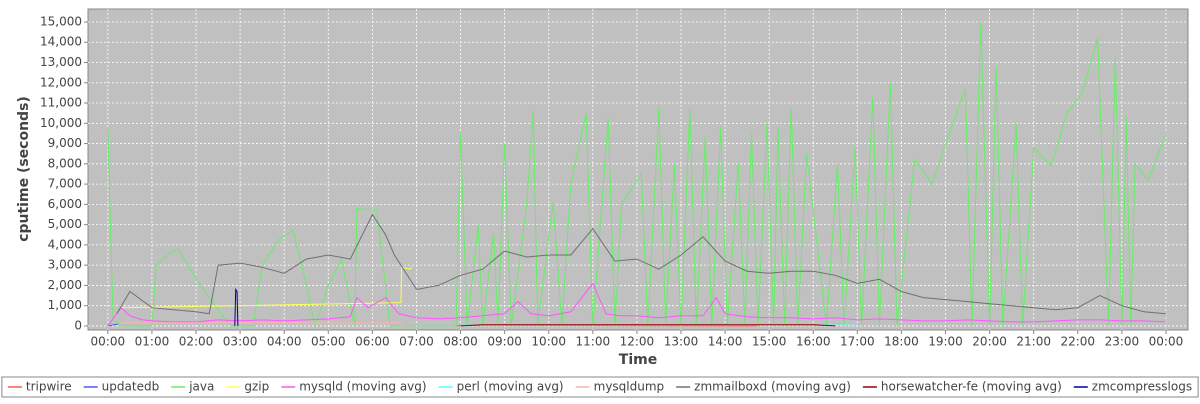 This screenshot has height=404, width=1200. I want to click on y-tick-label: 9,000, so click(65, 143).